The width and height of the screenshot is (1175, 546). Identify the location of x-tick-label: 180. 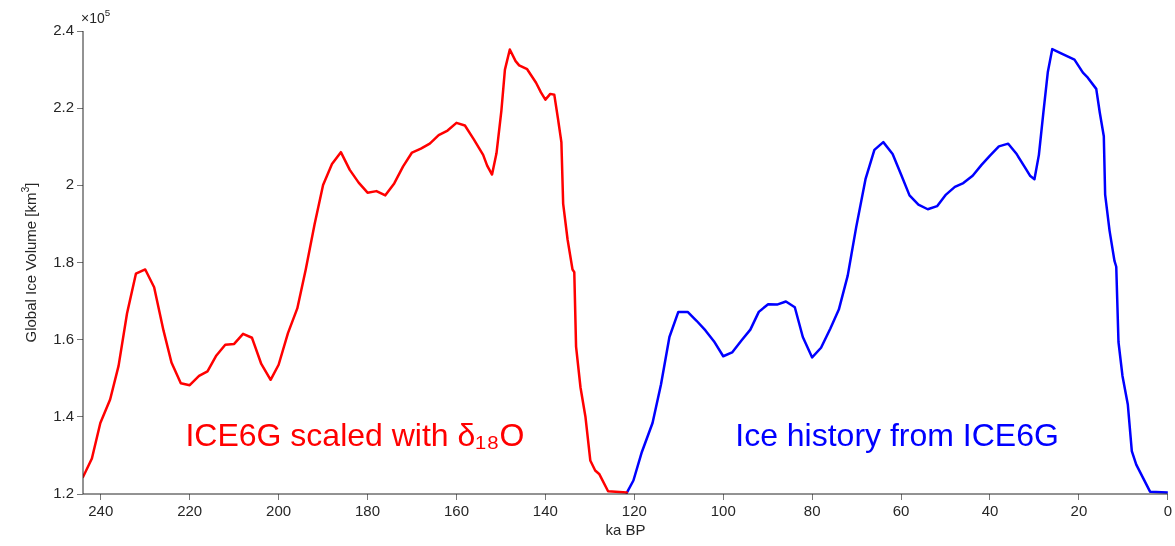
(368, 511).